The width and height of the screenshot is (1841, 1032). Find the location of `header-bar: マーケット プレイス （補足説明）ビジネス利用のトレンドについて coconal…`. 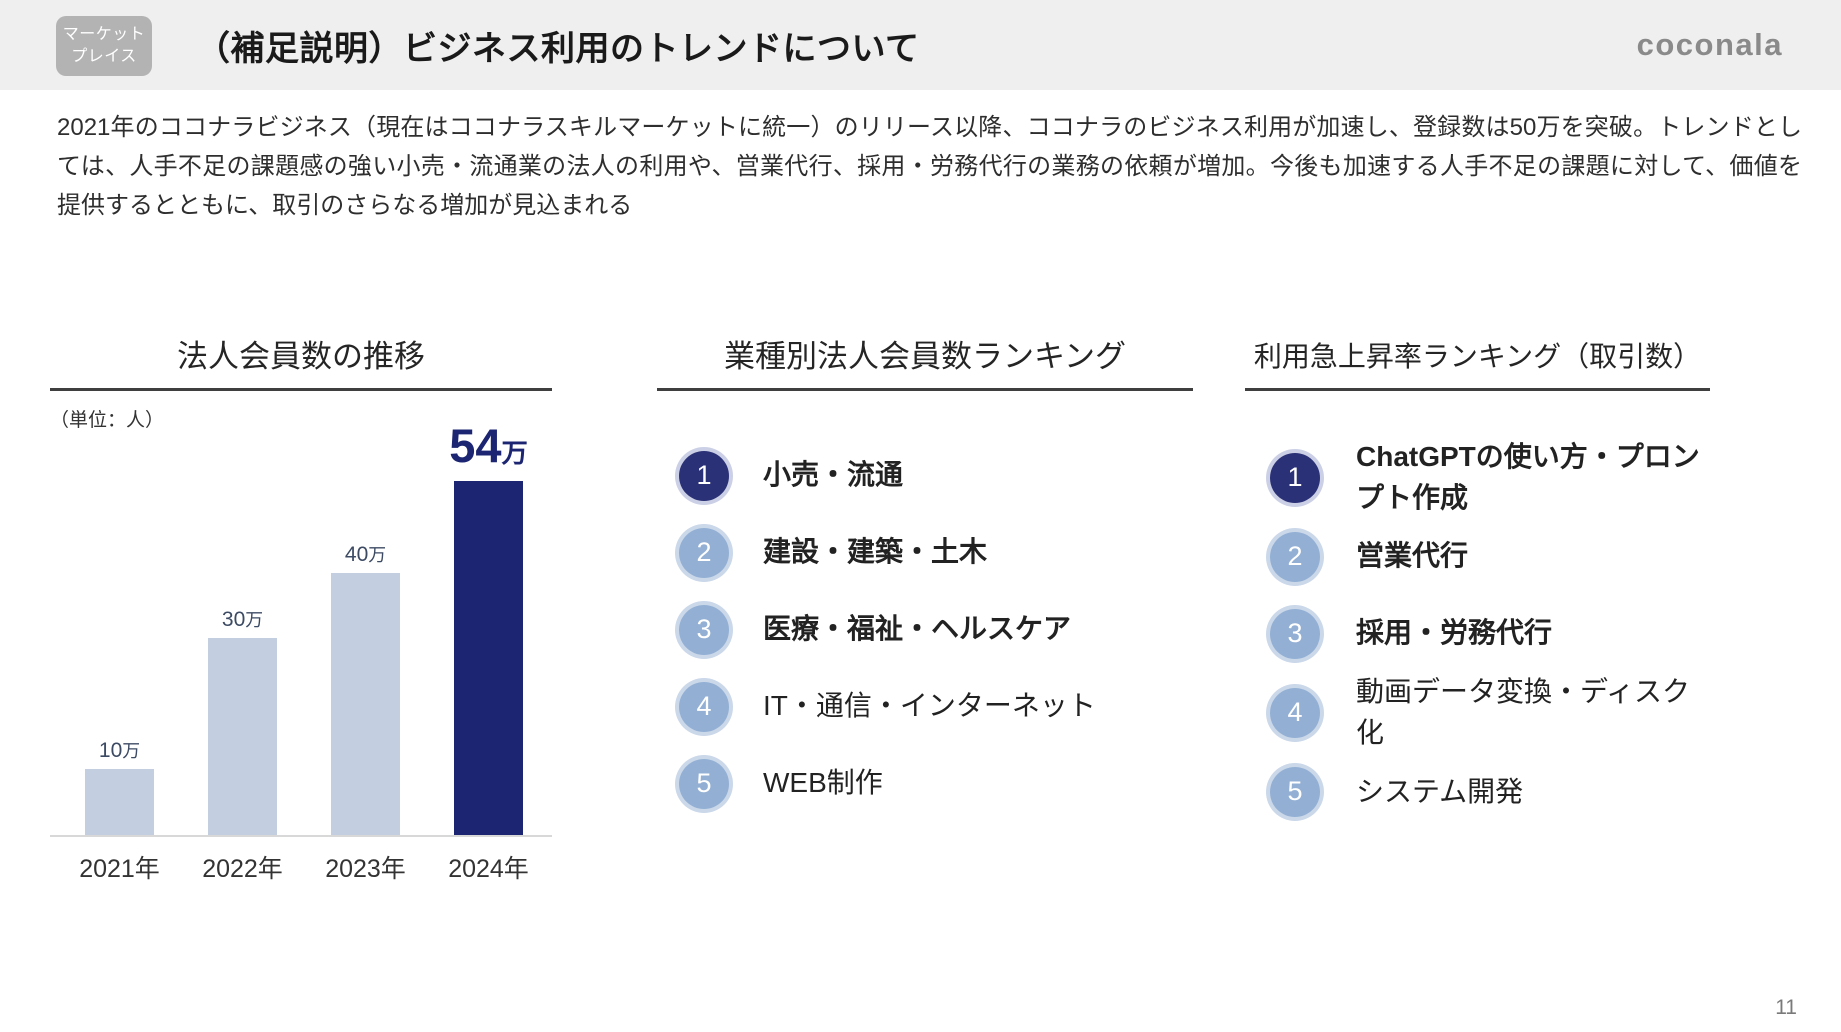

header-bar: マーケット プレイス （補足説明）ビジネス利用のトレンドについて coconal… is located at coordinates (920, 45).